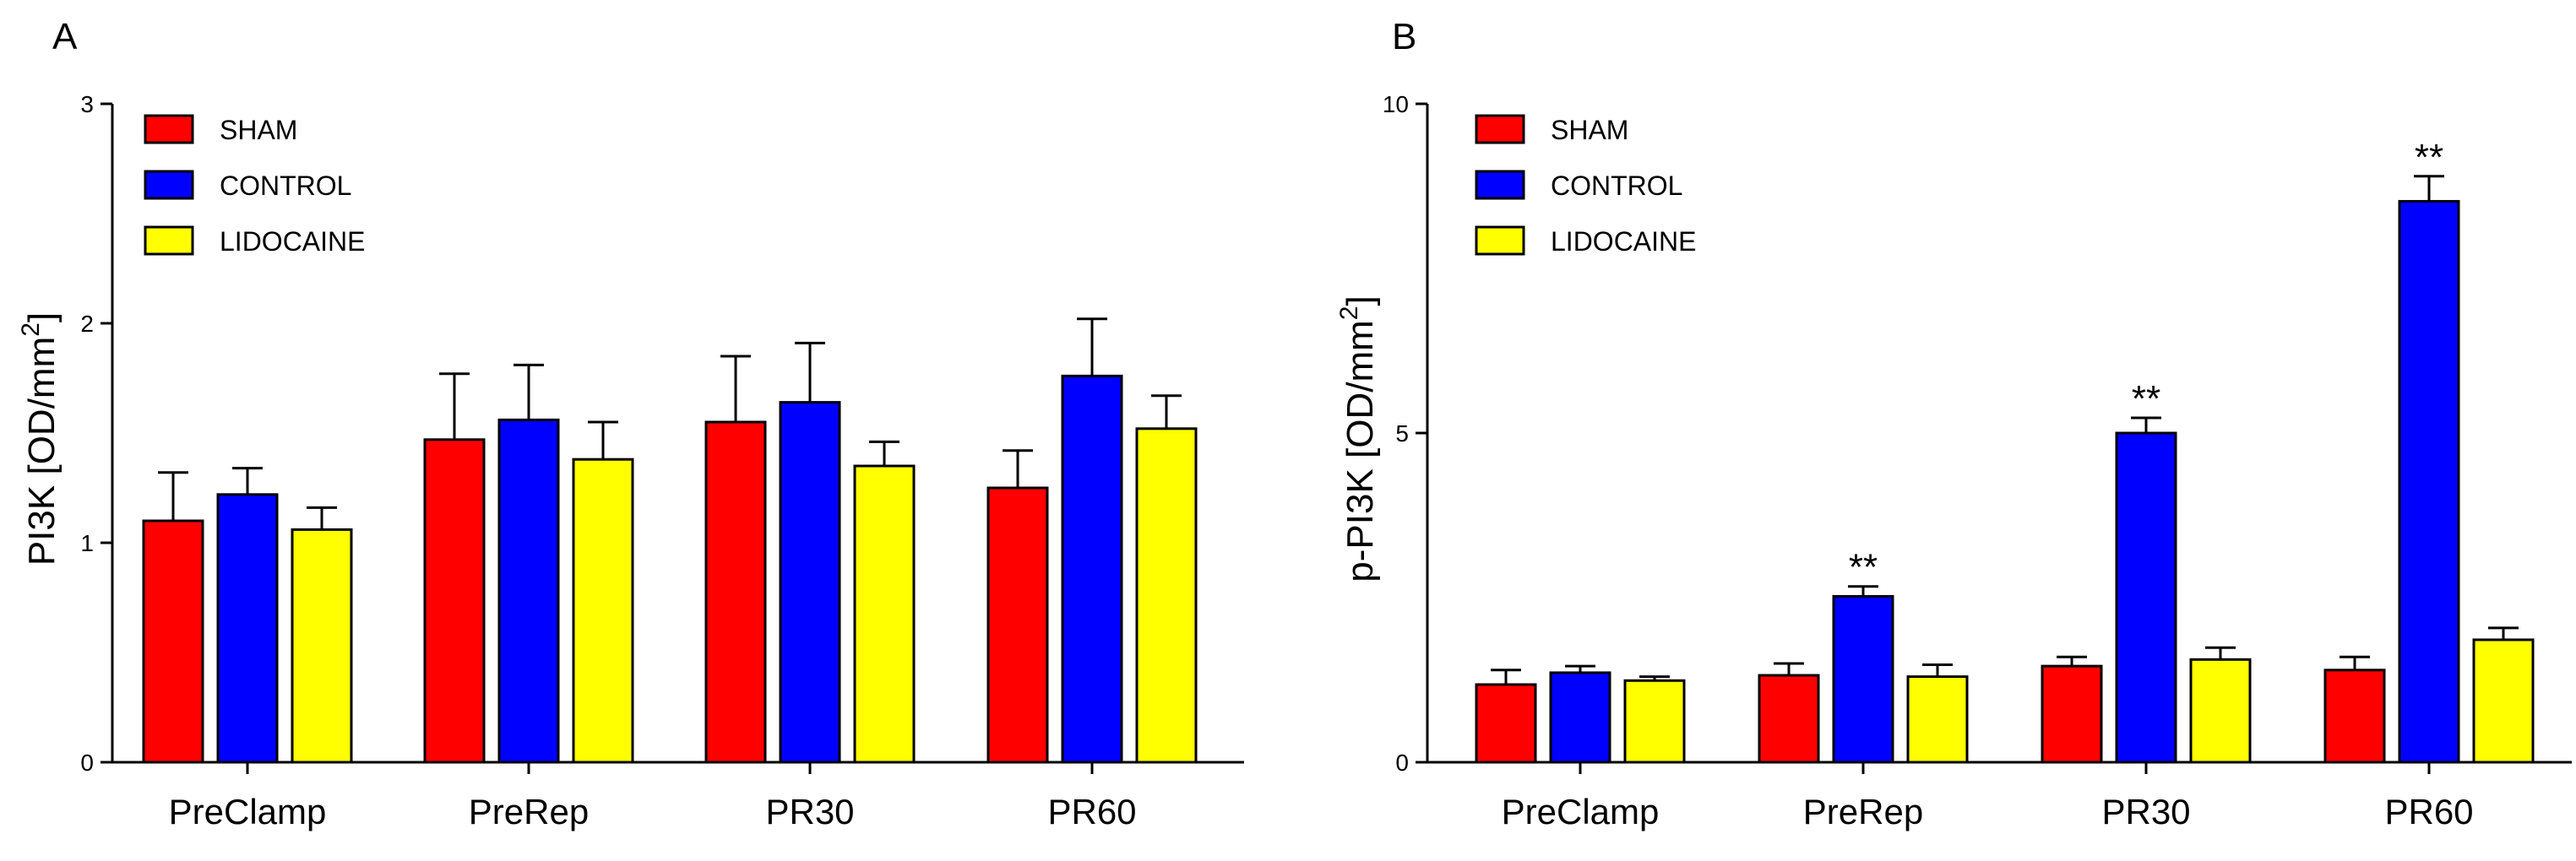 This screenshot has width=2576, height=861. Describe the element at coordinates (810, 582) in the screenshot. I see `bar-control-pr30-a` at that location.